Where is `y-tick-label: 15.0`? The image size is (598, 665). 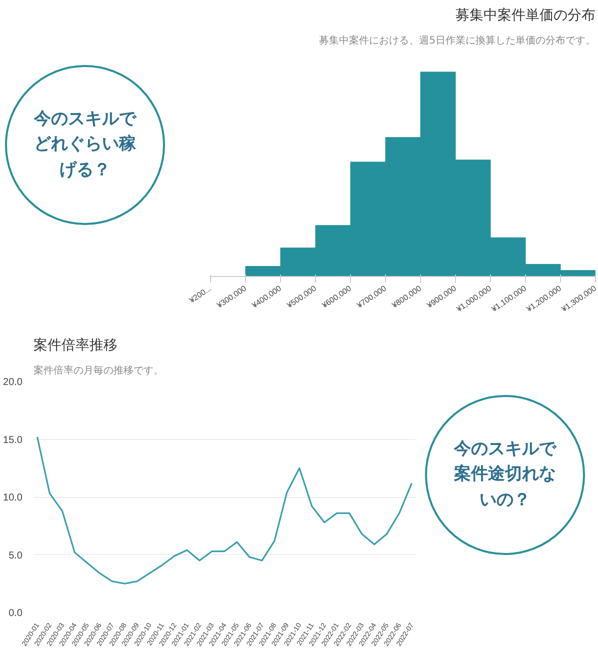
y-tick-label: 15.0 is located at coordinates (13, 440).